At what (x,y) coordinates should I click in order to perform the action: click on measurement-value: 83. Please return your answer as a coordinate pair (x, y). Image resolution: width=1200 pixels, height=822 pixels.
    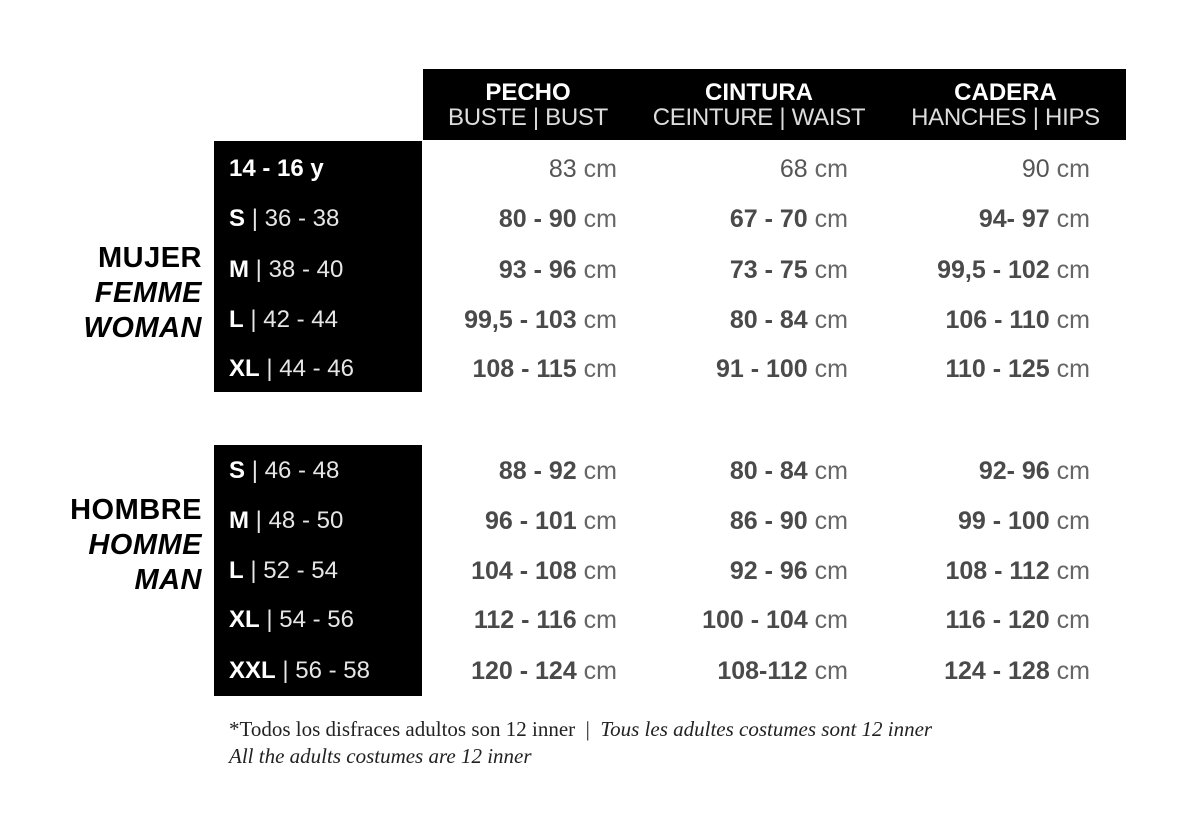
    Looking at the image, I should click on (562, 169).